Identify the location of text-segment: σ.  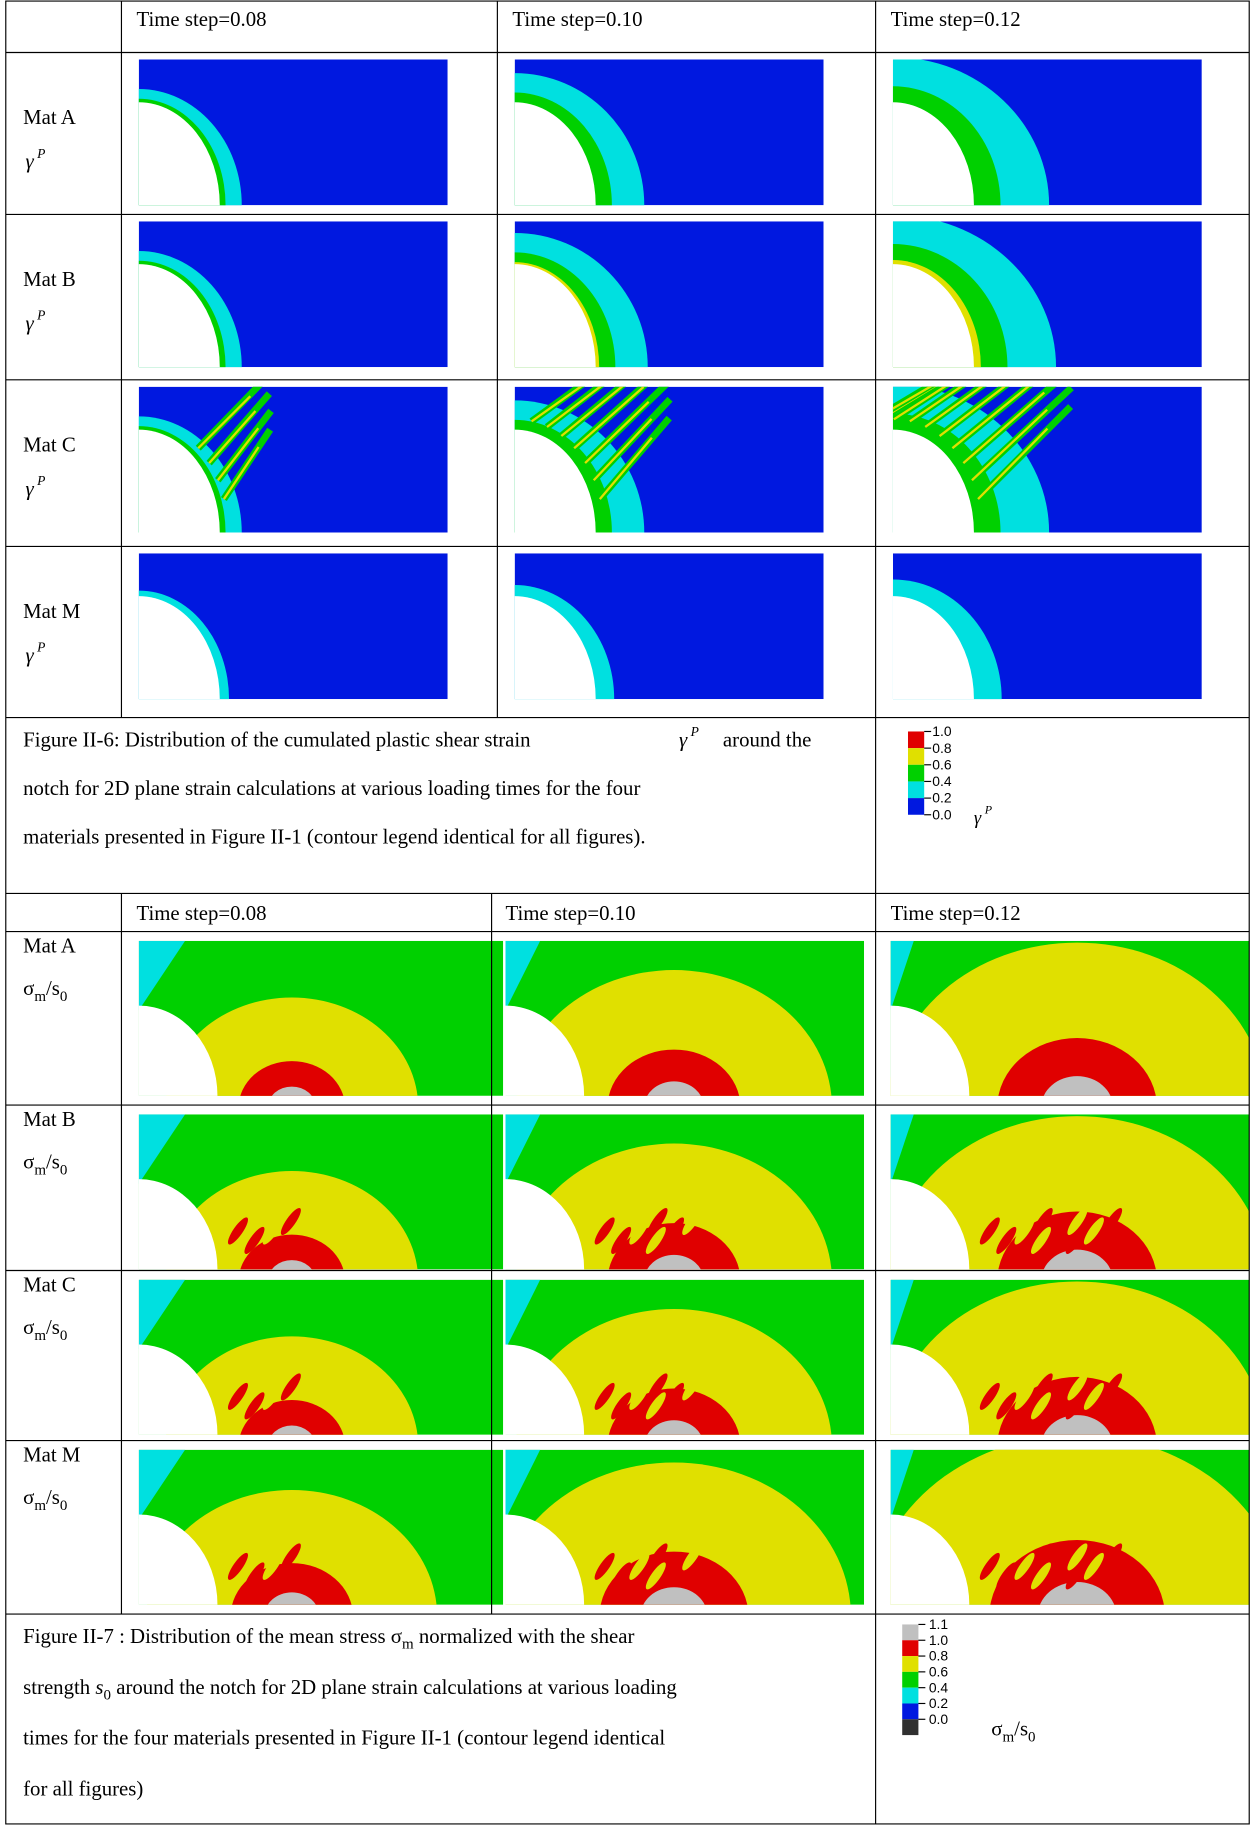
(996, 1728).